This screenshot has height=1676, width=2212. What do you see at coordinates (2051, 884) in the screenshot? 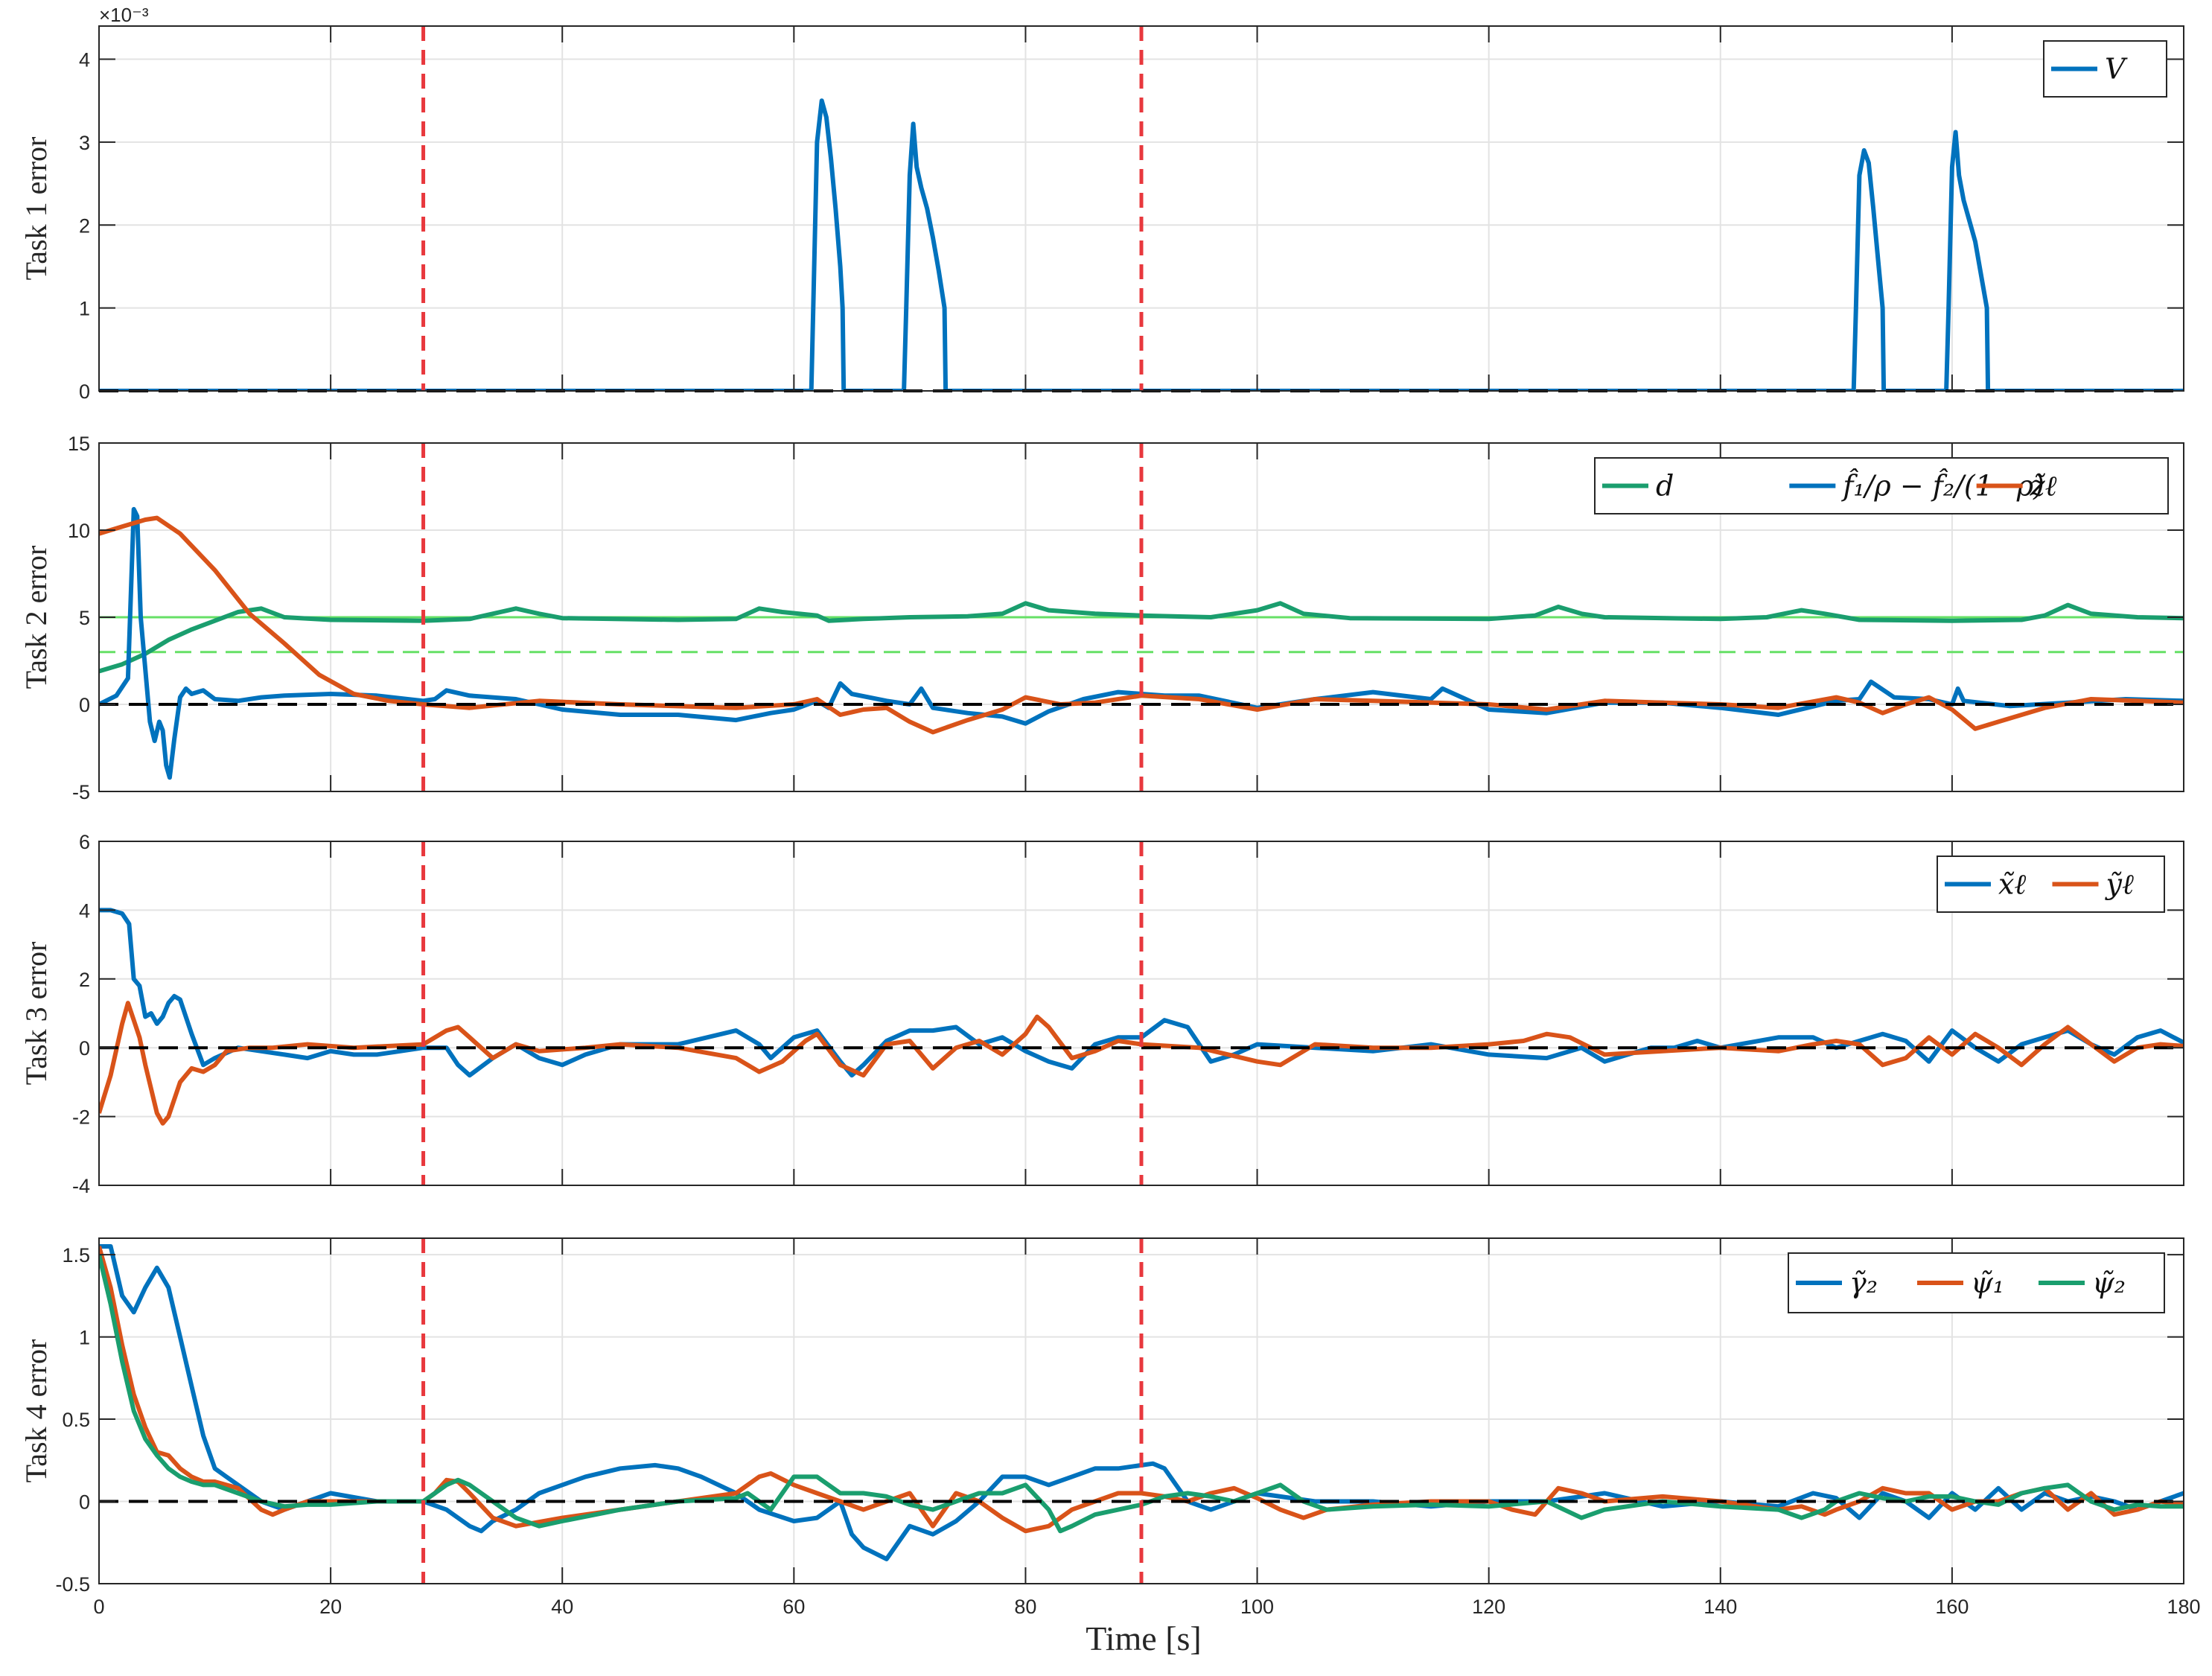
I see `legend: x̃ℓ ỹℓ` at bounding box center [2051, 884].